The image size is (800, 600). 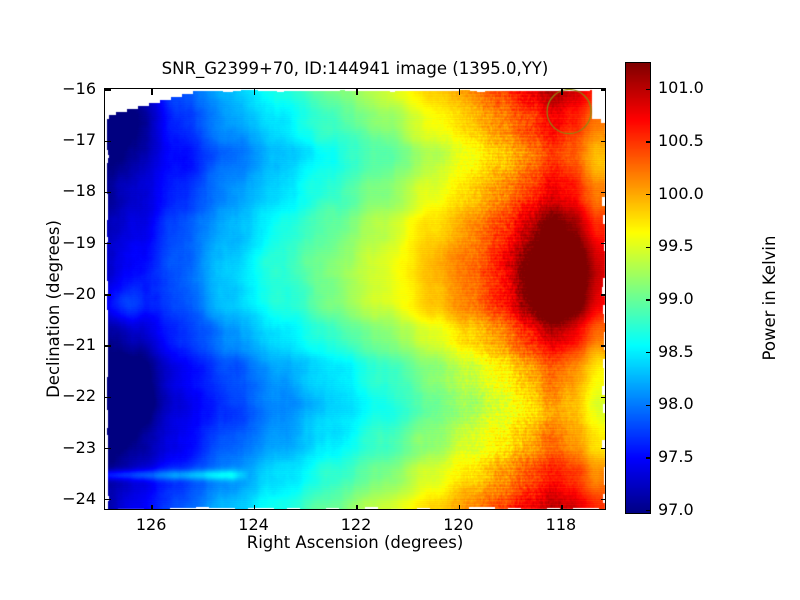 I want to click on y-axis-label: Declination (degrees), so click(x=53, y=309).